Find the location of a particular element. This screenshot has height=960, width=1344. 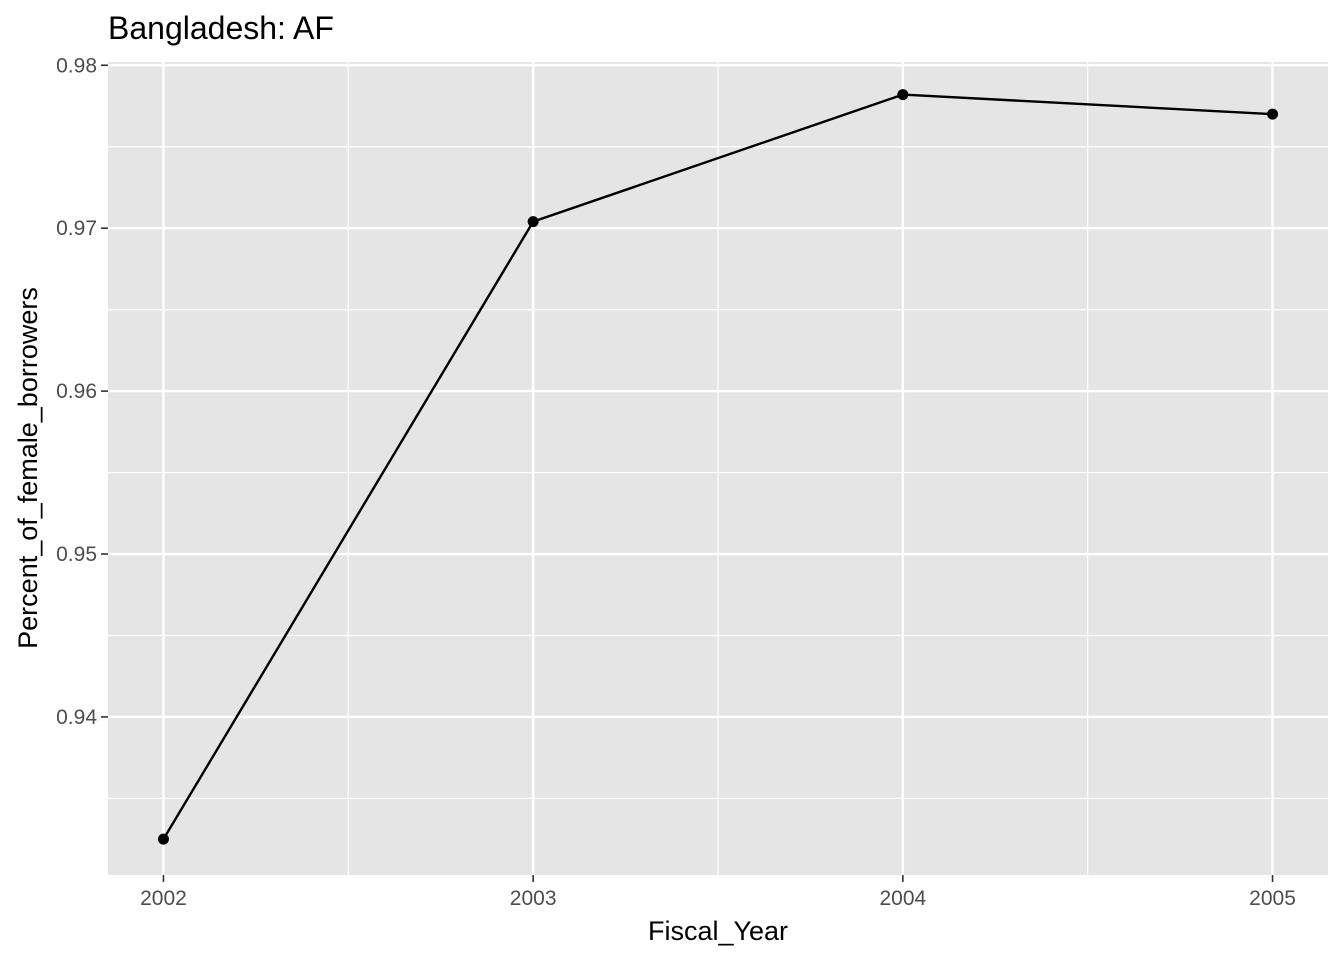

y-tick-label: 0.94 is located at coordinates (76, 717).